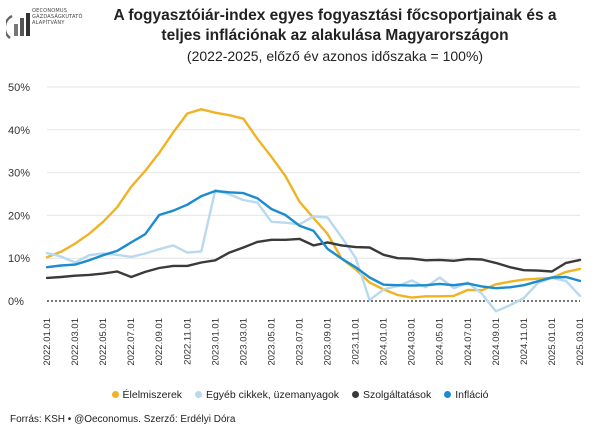  What do you see at coordinates (47, 342) in the screenshot?
I see `x-tick-label: 2022.01.01` at bounding box center [47, 342].